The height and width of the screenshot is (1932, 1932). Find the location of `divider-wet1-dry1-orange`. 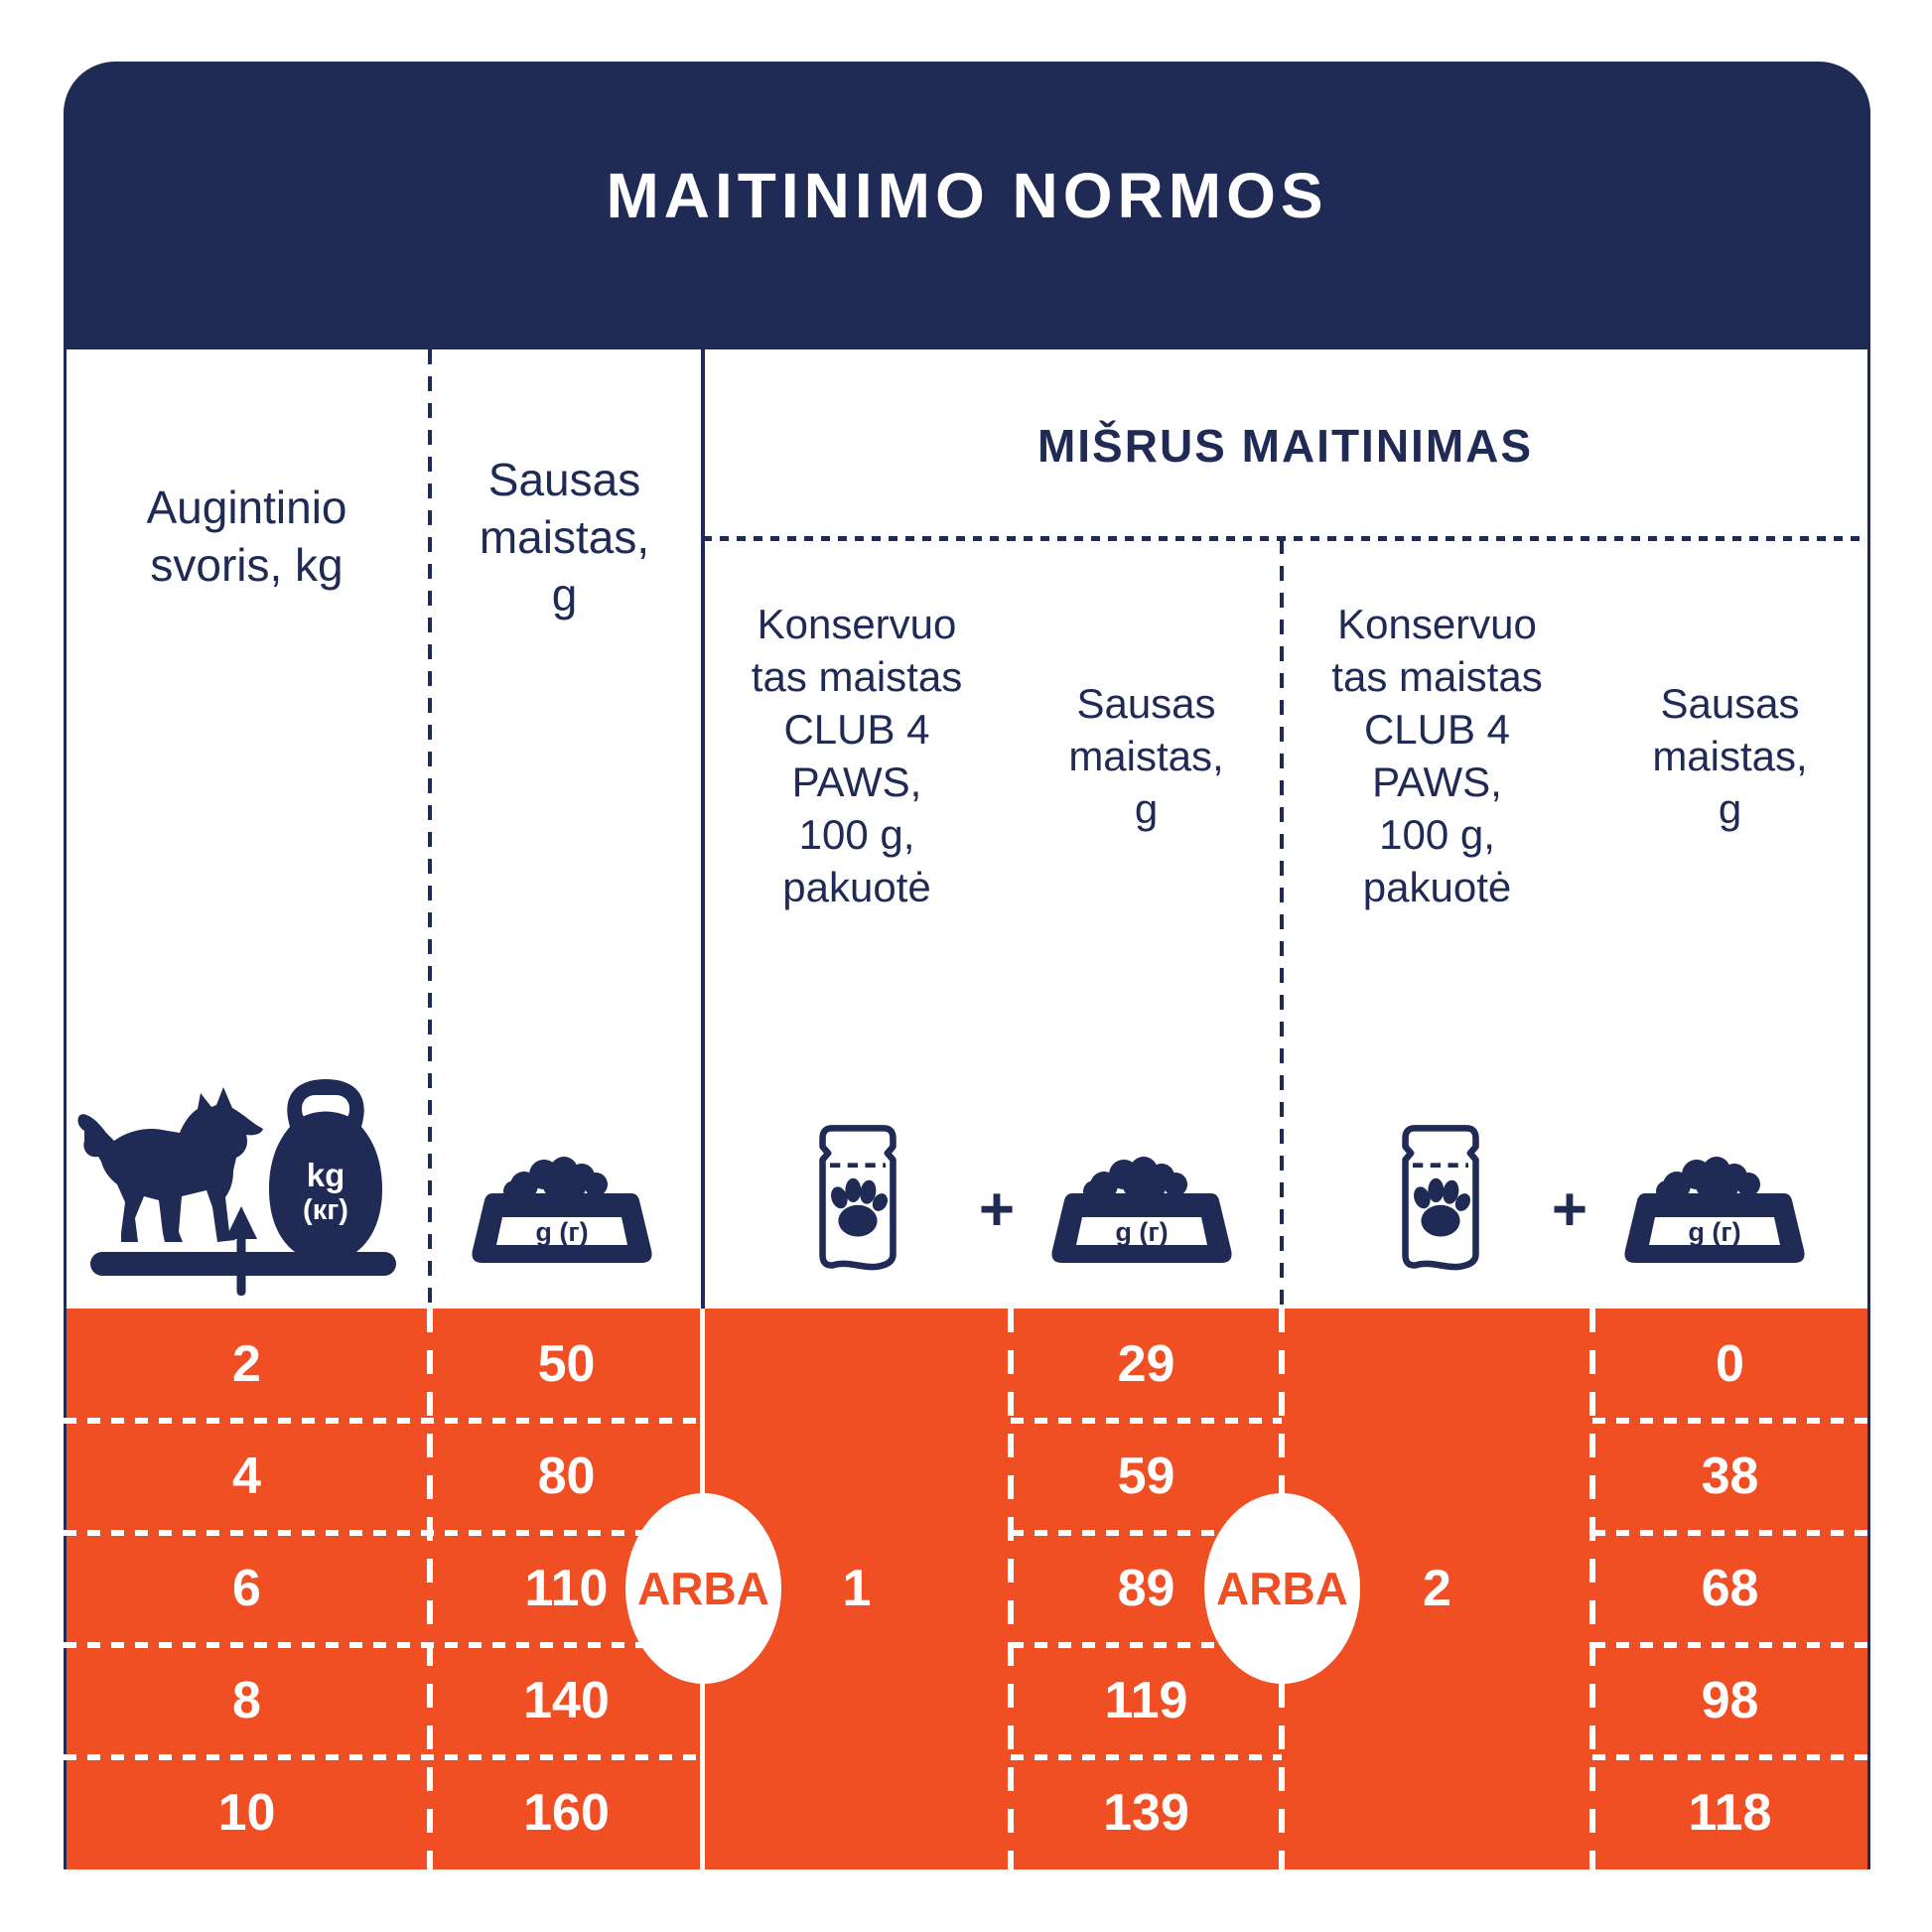

divider-wet1-dry1-orange is located at coordinates (1011, 1589).